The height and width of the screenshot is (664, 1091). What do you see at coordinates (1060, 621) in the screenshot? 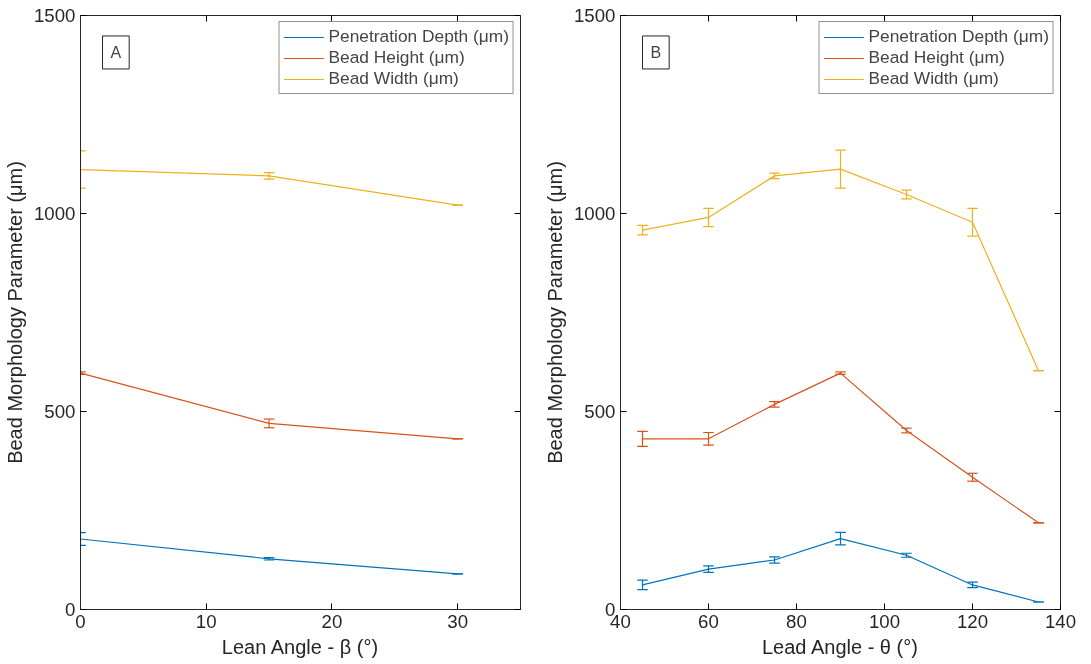
I see `x-tick-label: 140` at bounding box center [1060, 621].